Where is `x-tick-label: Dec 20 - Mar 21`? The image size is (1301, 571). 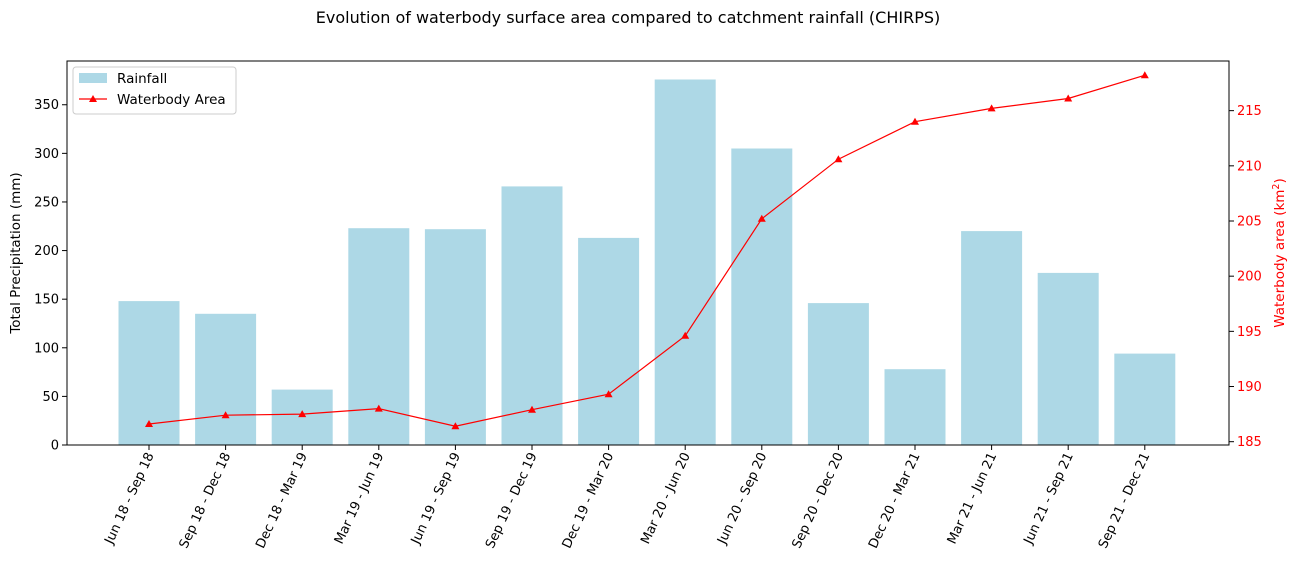
x-tick-label: Dec 20 - Mar 21 is located at coordinates (895, 500).